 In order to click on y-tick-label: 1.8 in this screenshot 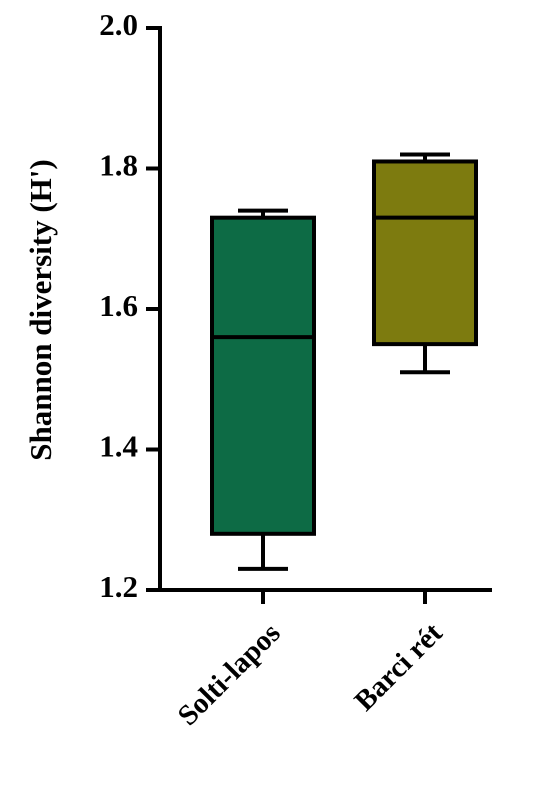, I will do `click(118, 165)`.